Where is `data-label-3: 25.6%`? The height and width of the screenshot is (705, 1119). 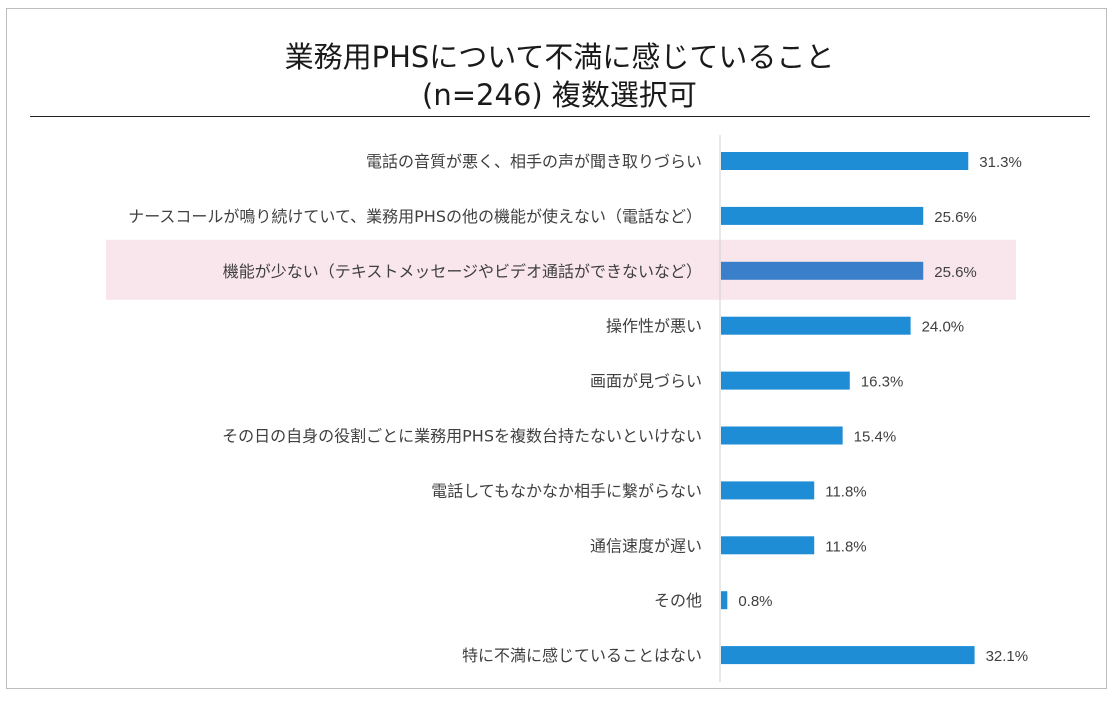
data-label-3: 25.6% is located at coordinates (955, 272).